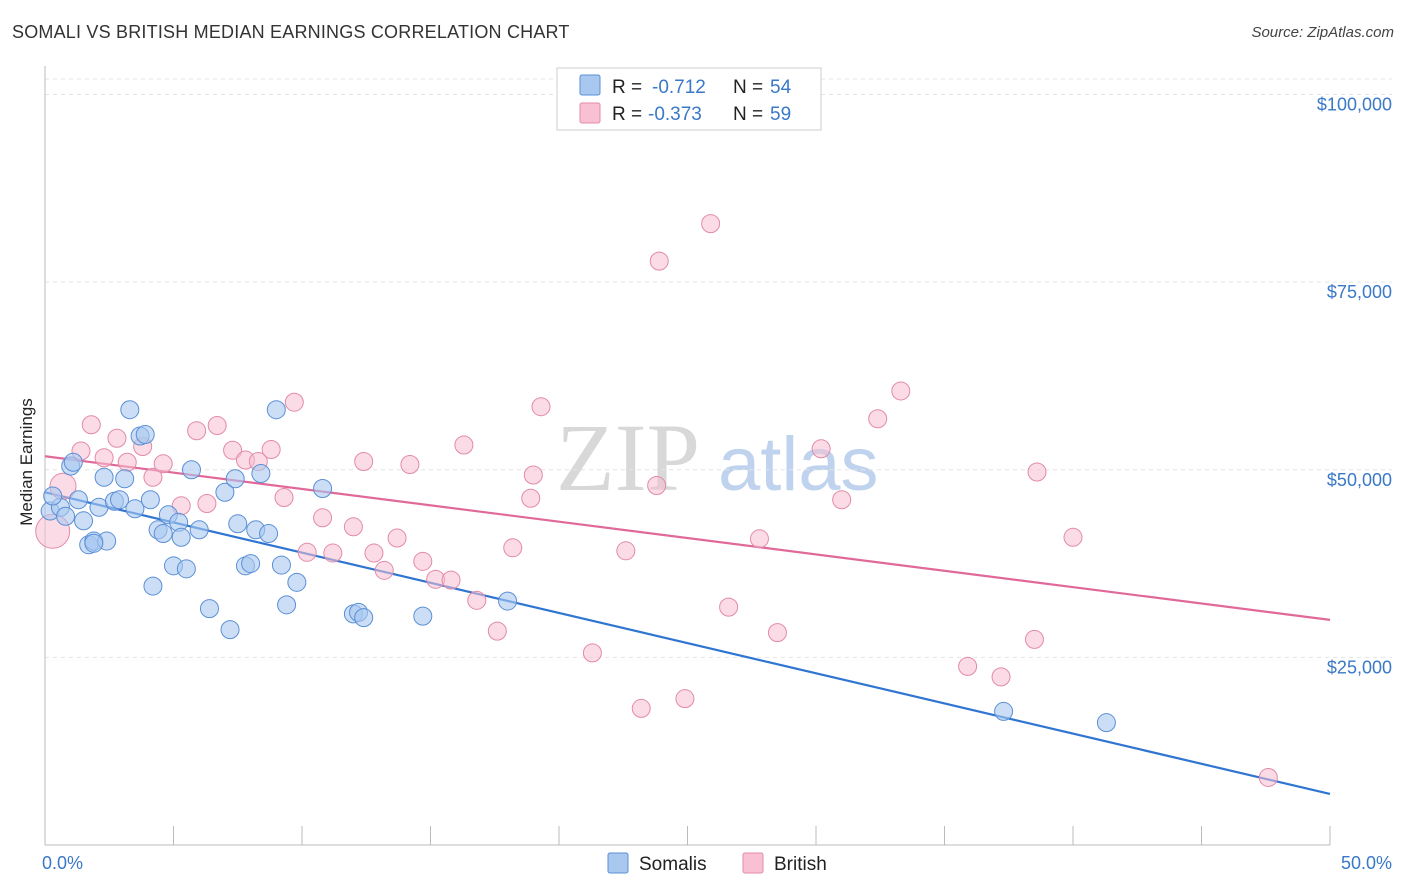 This screenshot has width=1406, height=892. I want to click on legend-n-label-2: N =, so click(748, 114).